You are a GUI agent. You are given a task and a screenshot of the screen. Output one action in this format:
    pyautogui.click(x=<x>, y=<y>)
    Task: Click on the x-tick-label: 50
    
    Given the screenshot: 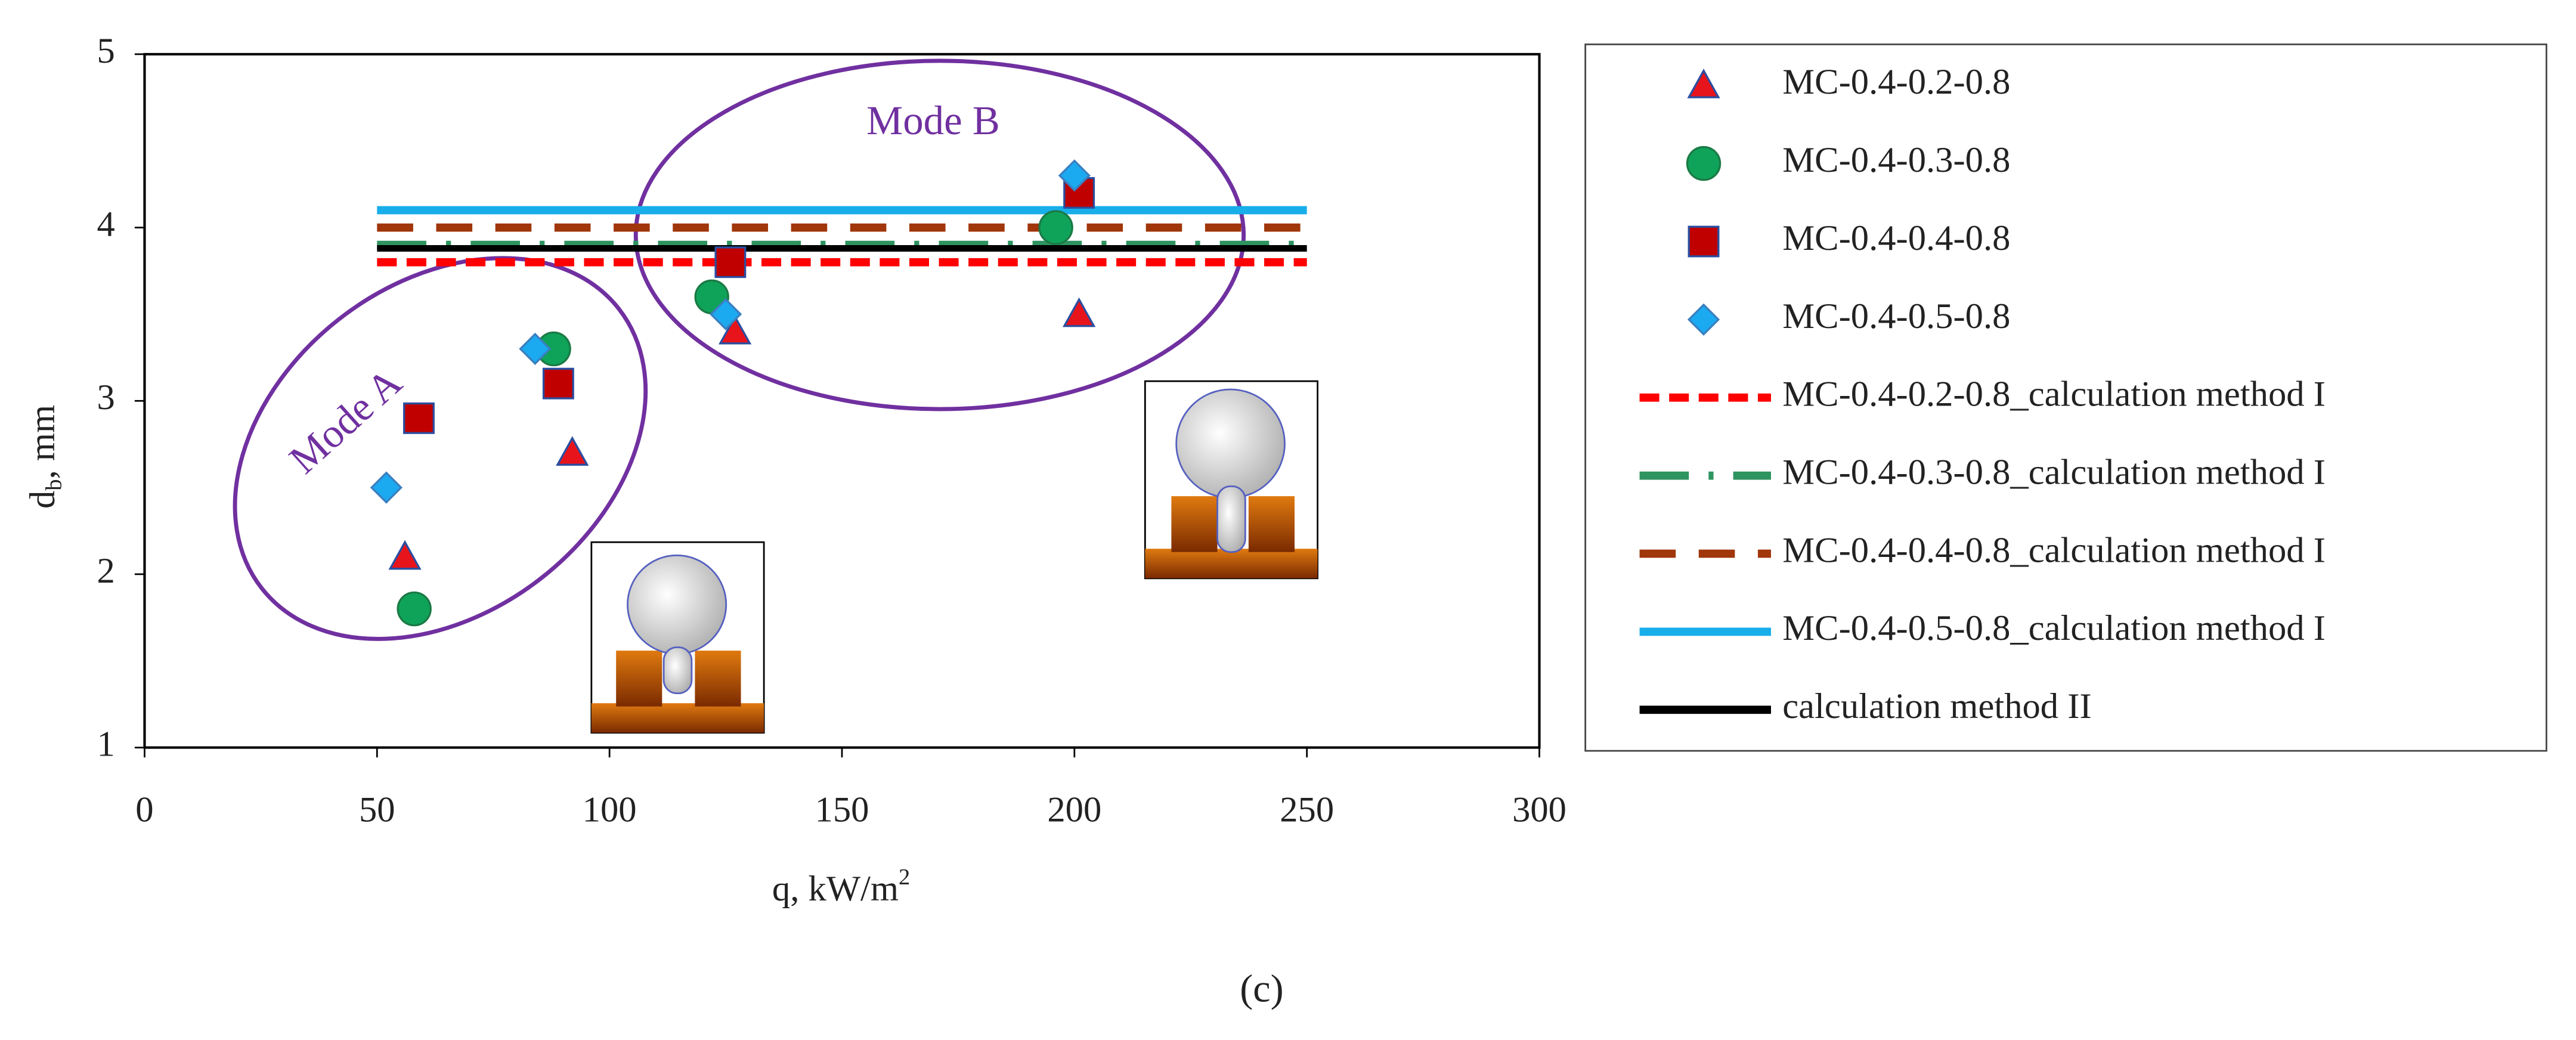 What is the action you would take?
    pyautogui.click(x=377, y=810)
    